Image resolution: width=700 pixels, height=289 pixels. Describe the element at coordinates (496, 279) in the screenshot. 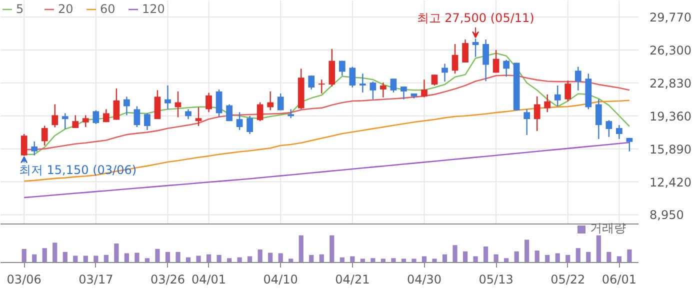

I see `x-tick-label: 05/13` at that location.